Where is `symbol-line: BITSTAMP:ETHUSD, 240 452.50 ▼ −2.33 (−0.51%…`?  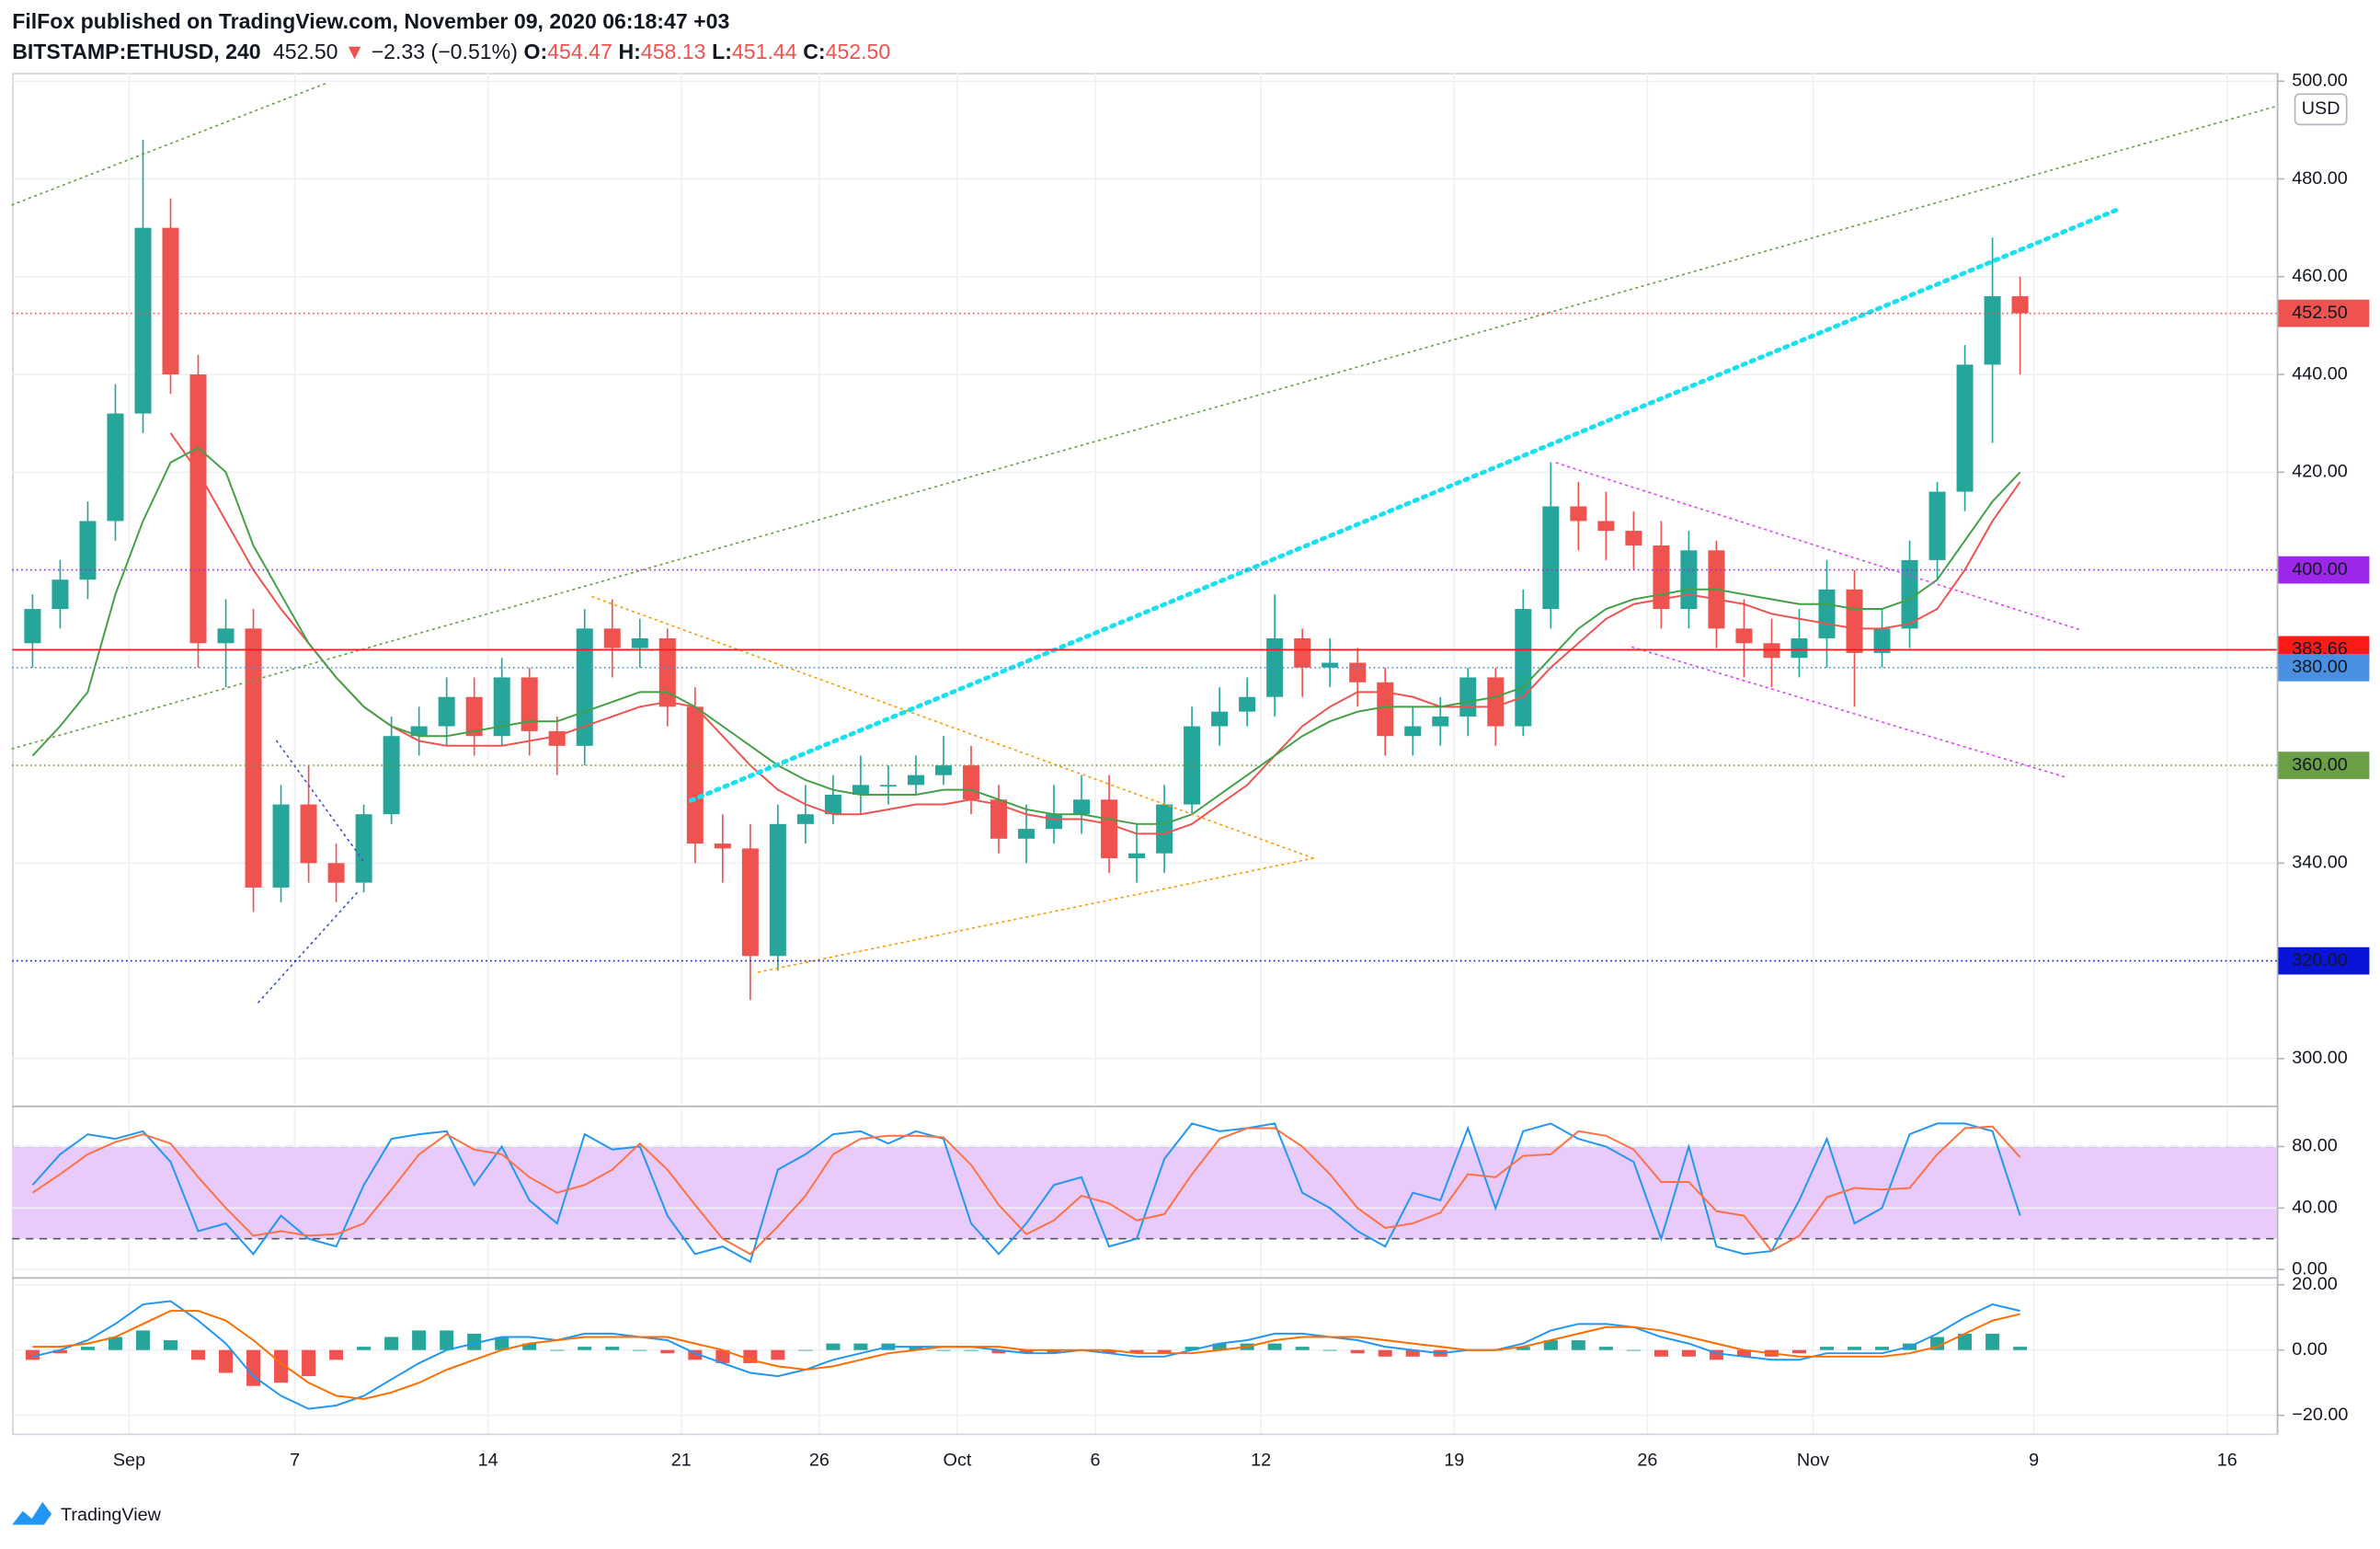 symbol-line: BITSTAMP:ETHUSD, 240 452.50 ▼ −2.33 (−0.51%… is located at coordinates (451, 52).